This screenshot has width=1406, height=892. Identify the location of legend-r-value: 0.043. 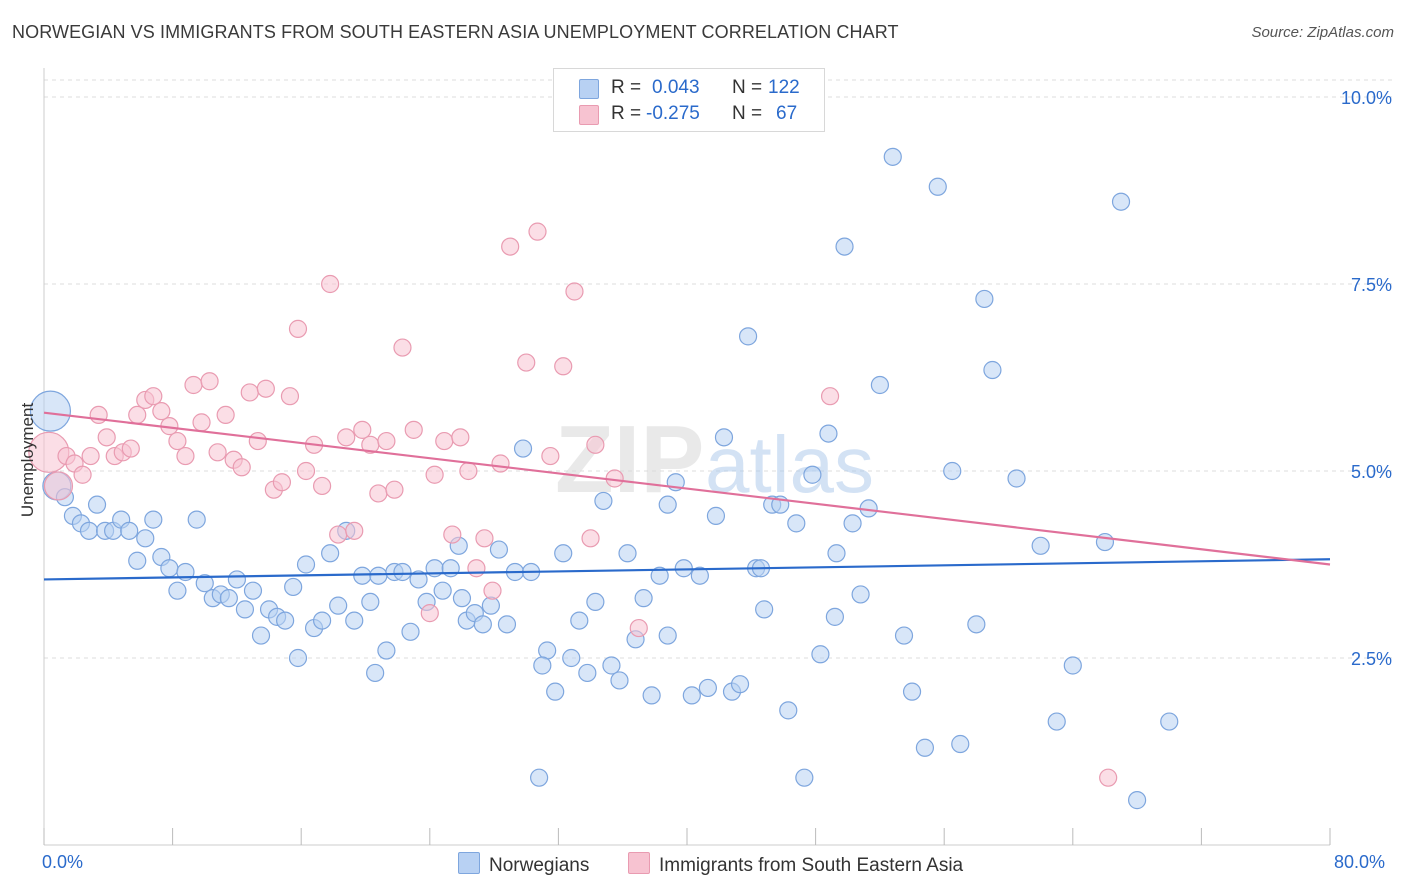
(676, 87).